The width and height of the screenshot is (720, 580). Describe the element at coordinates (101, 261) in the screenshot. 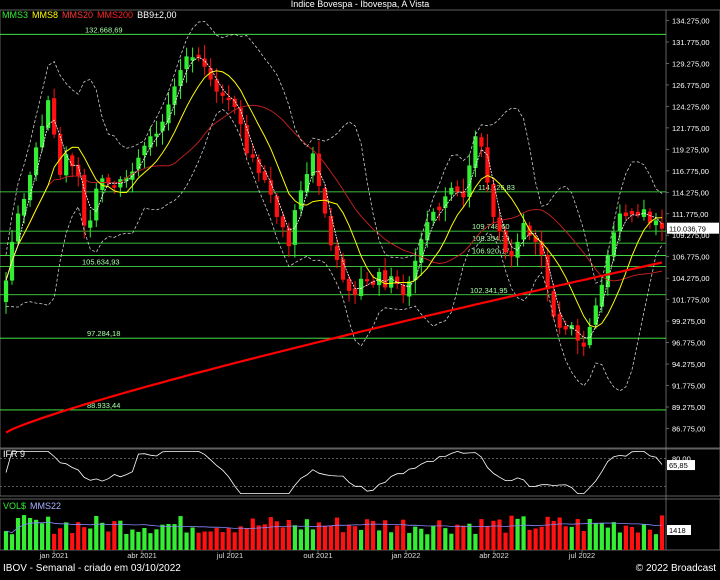

I see `support-line-label: 105.634,93` at that location.